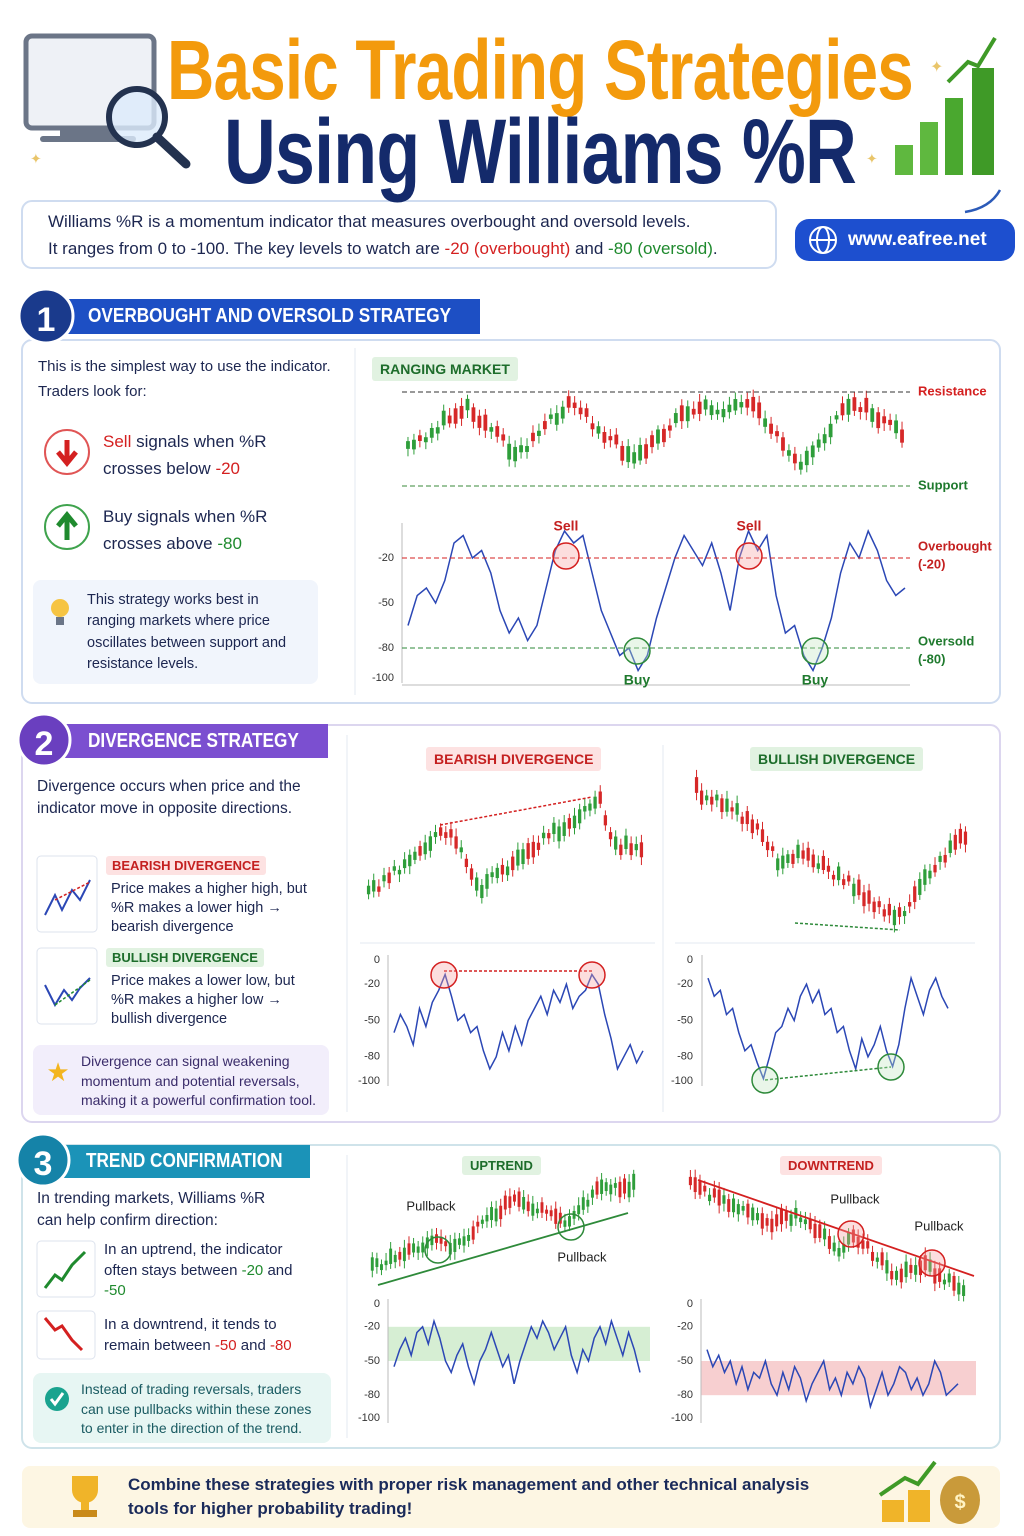 This screenshot has width=1024, height=1536. What do you see at coordinates (253, 1345) in the screenshot?
I see `text: and` at bounding box center [253, 1345].